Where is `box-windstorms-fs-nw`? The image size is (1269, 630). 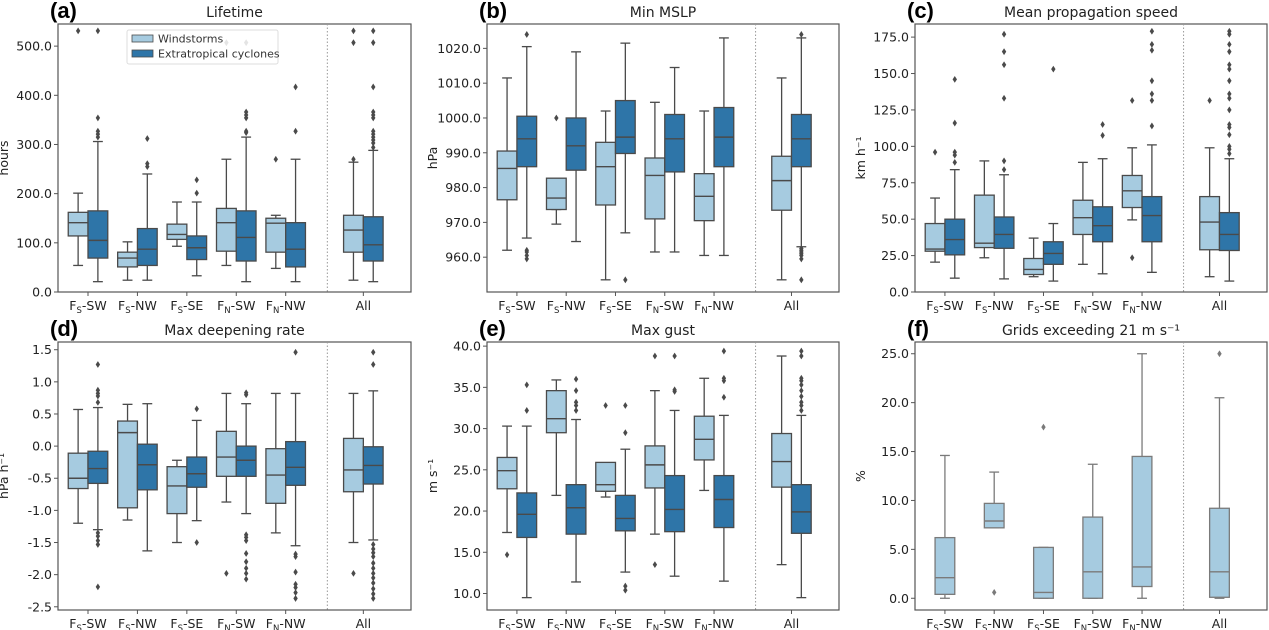 box-windstorms-fs-nw is located at coordinates (994, 533).